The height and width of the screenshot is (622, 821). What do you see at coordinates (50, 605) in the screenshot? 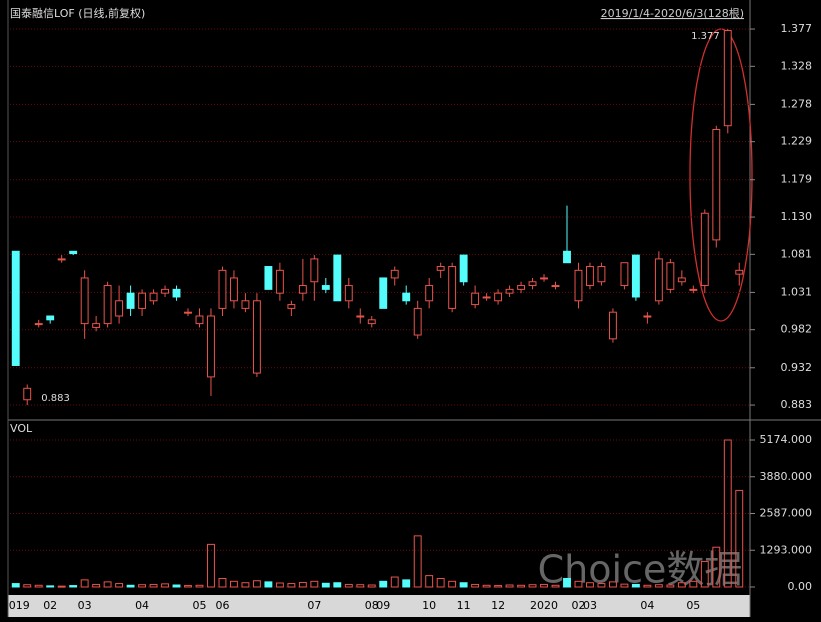
I see `x-tick-label: 02` at bounding box center [50, 605].